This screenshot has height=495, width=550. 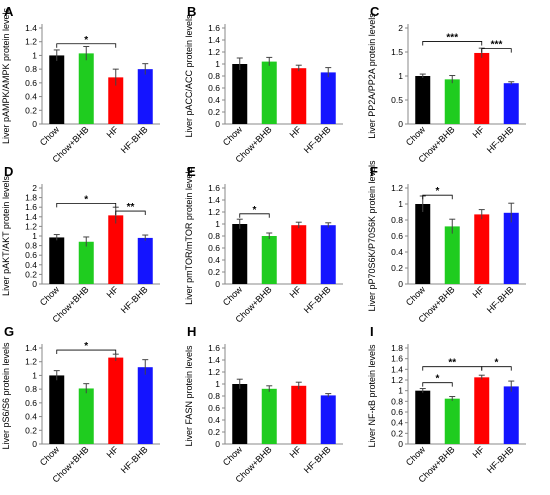 I want to click on y-axis-label: Liver pmTOR/mTOR protein levels, so click(x=189, y=236).